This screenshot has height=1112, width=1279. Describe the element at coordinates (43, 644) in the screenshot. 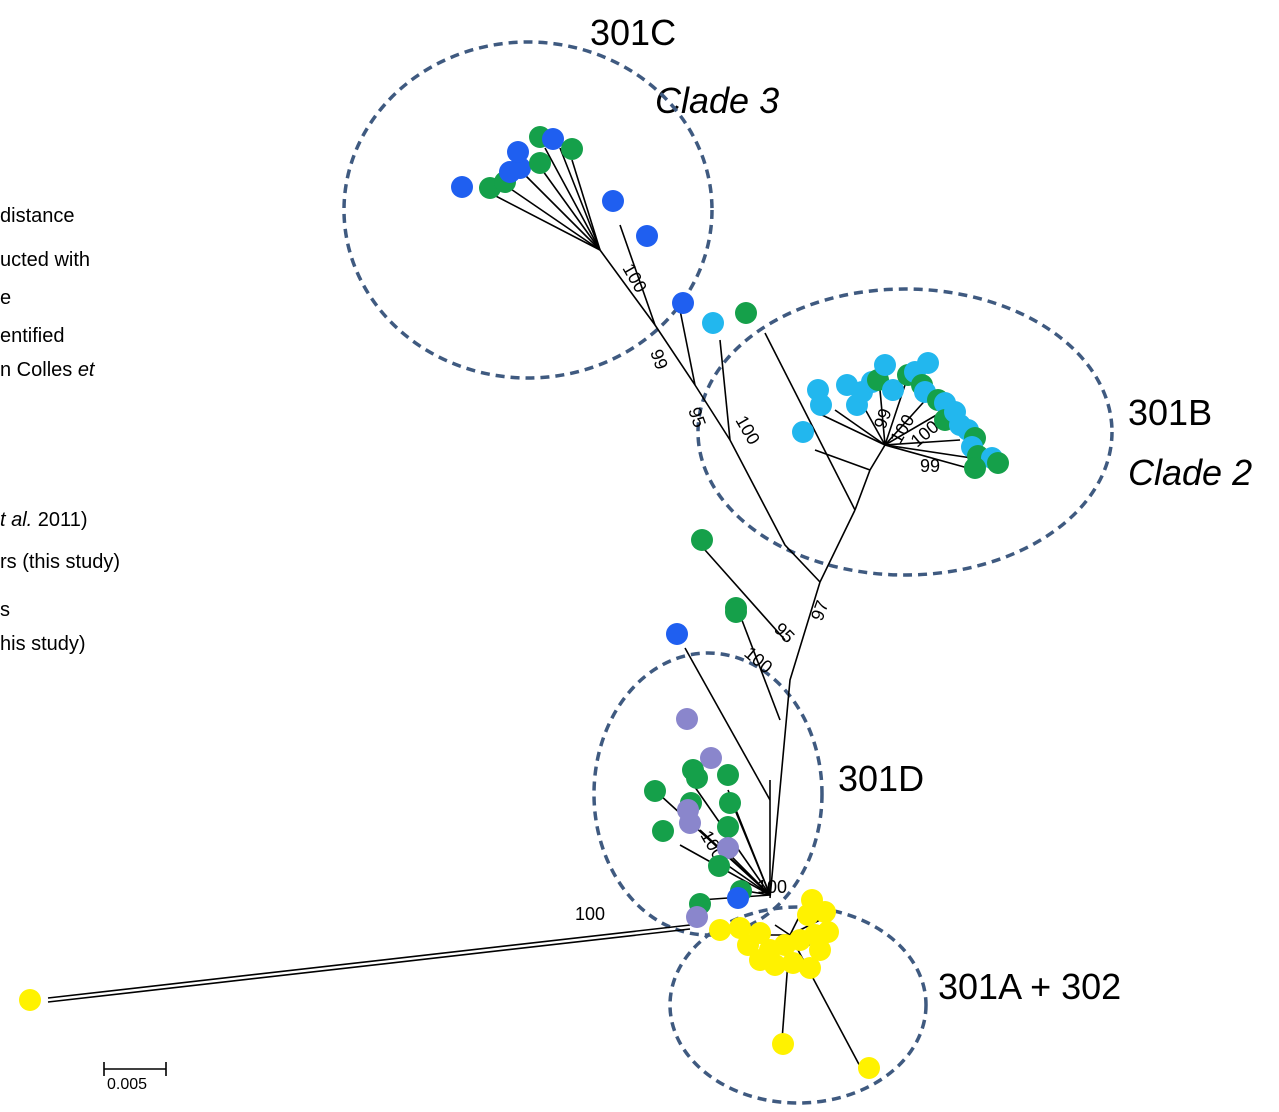

I see `legend-line-9: his study)` at that location.